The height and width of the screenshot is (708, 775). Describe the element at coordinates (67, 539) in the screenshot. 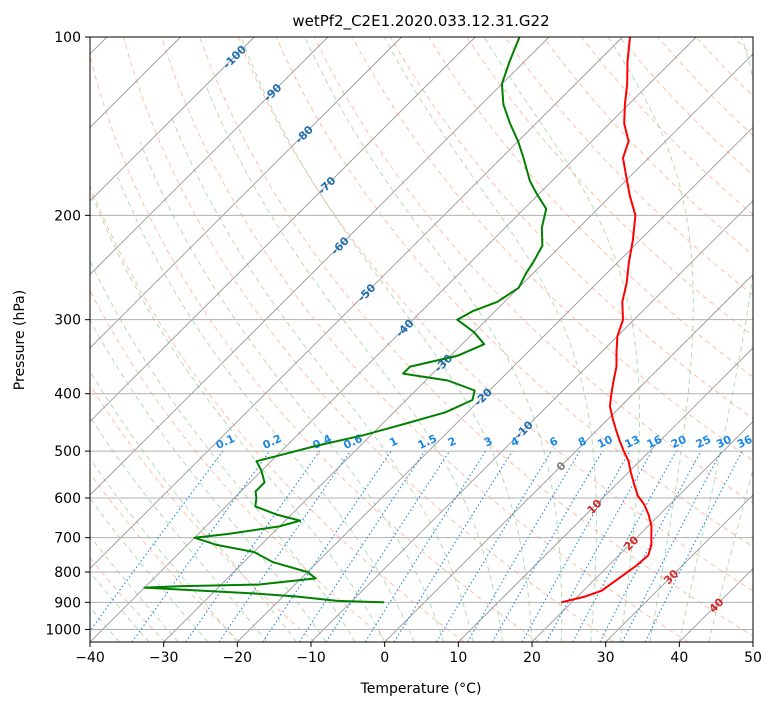

I see `y-tick-label: 700` at that location.